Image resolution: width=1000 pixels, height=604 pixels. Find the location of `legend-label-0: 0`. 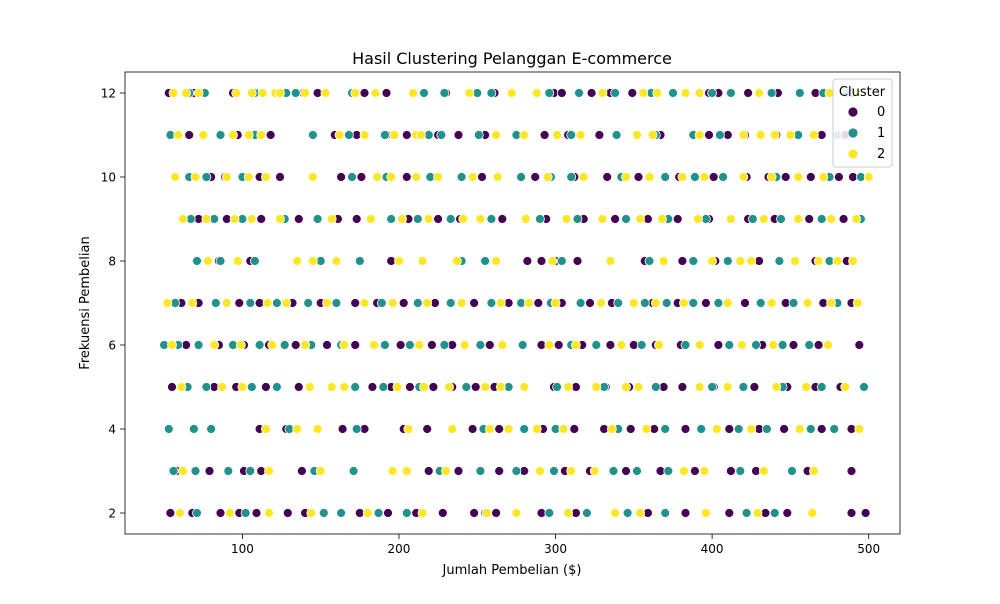

legend-label-0: 0 is located at coordinates (881, 112).